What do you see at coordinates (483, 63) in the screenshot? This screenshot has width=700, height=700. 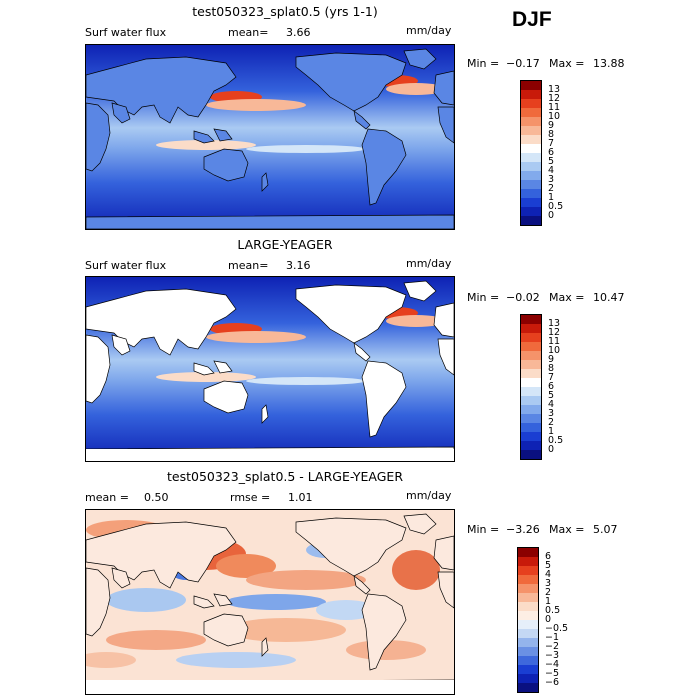 I see `panel-1-min-label: Min =` at bounding box center [483, 63].